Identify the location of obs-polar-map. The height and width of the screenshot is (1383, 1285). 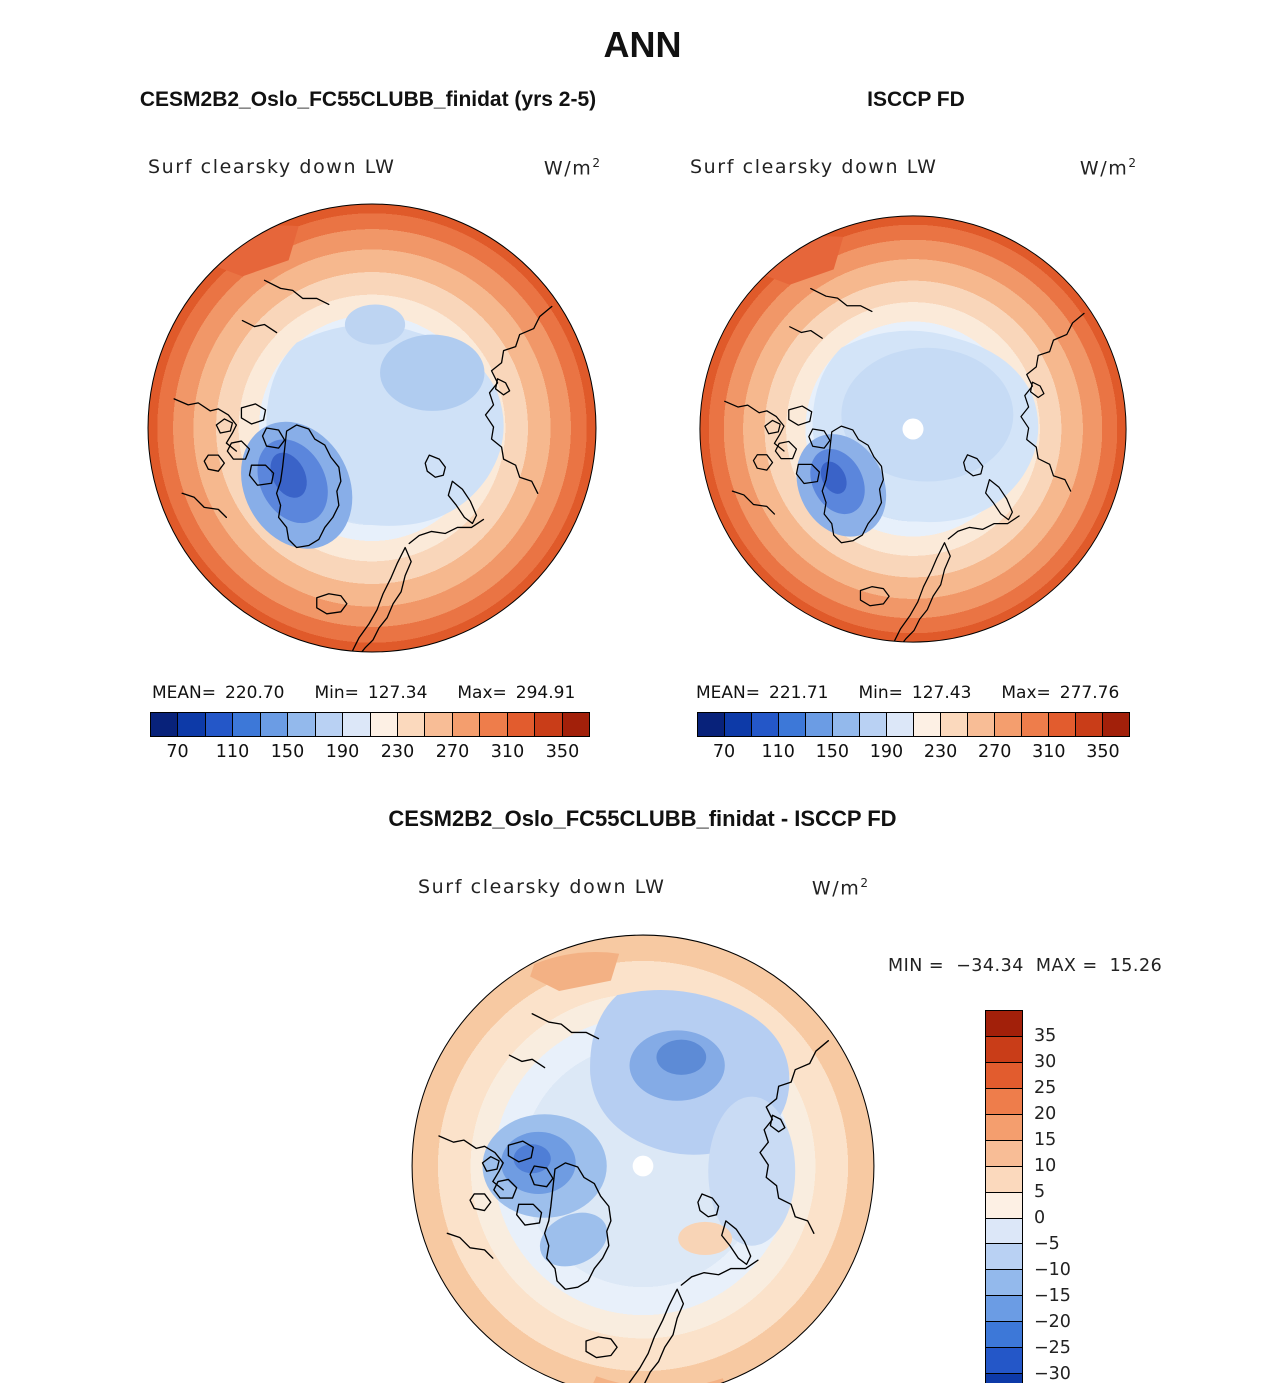
(913, 429).